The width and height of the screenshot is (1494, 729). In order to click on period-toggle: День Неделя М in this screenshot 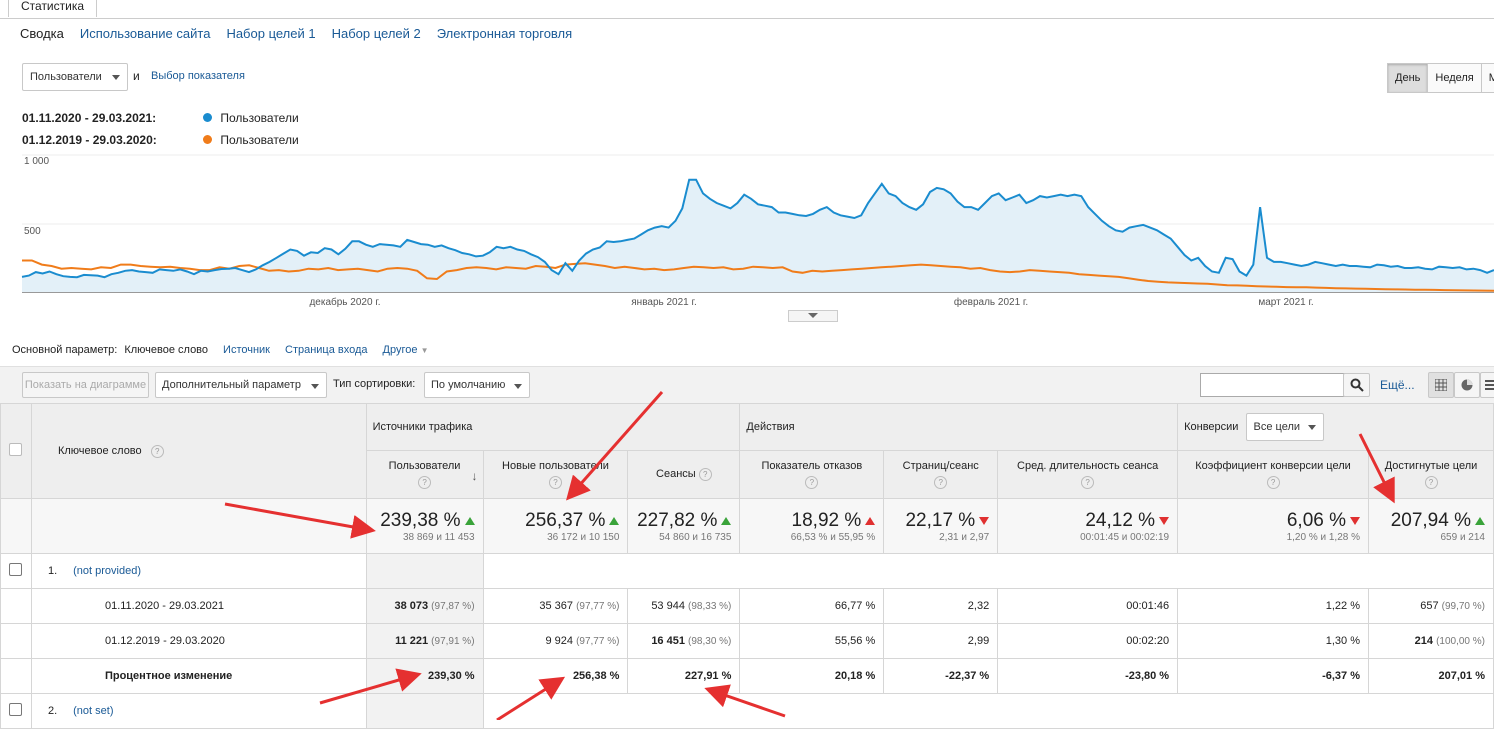, I will do `click(1440, 78)`.